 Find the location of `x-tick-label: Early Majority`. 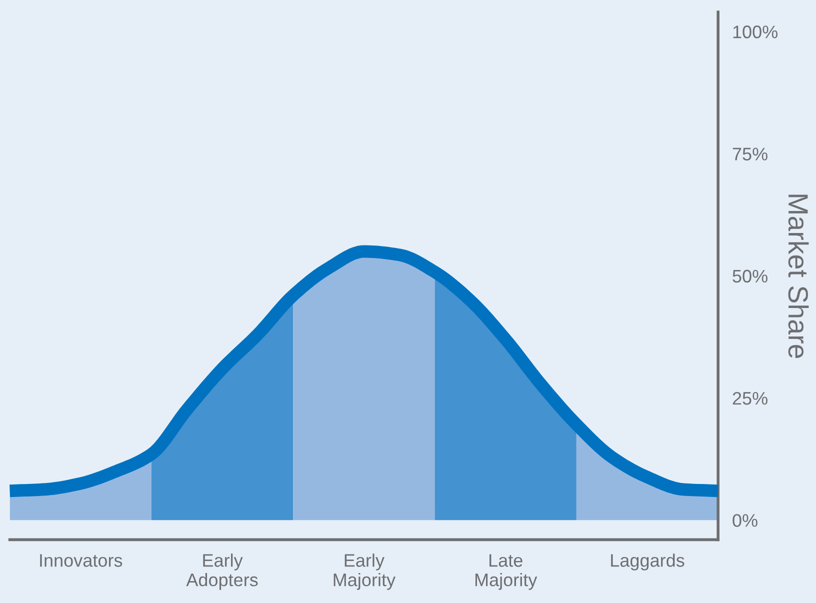

x-tick-label: Early Majority is located at coordinates (365, 572).